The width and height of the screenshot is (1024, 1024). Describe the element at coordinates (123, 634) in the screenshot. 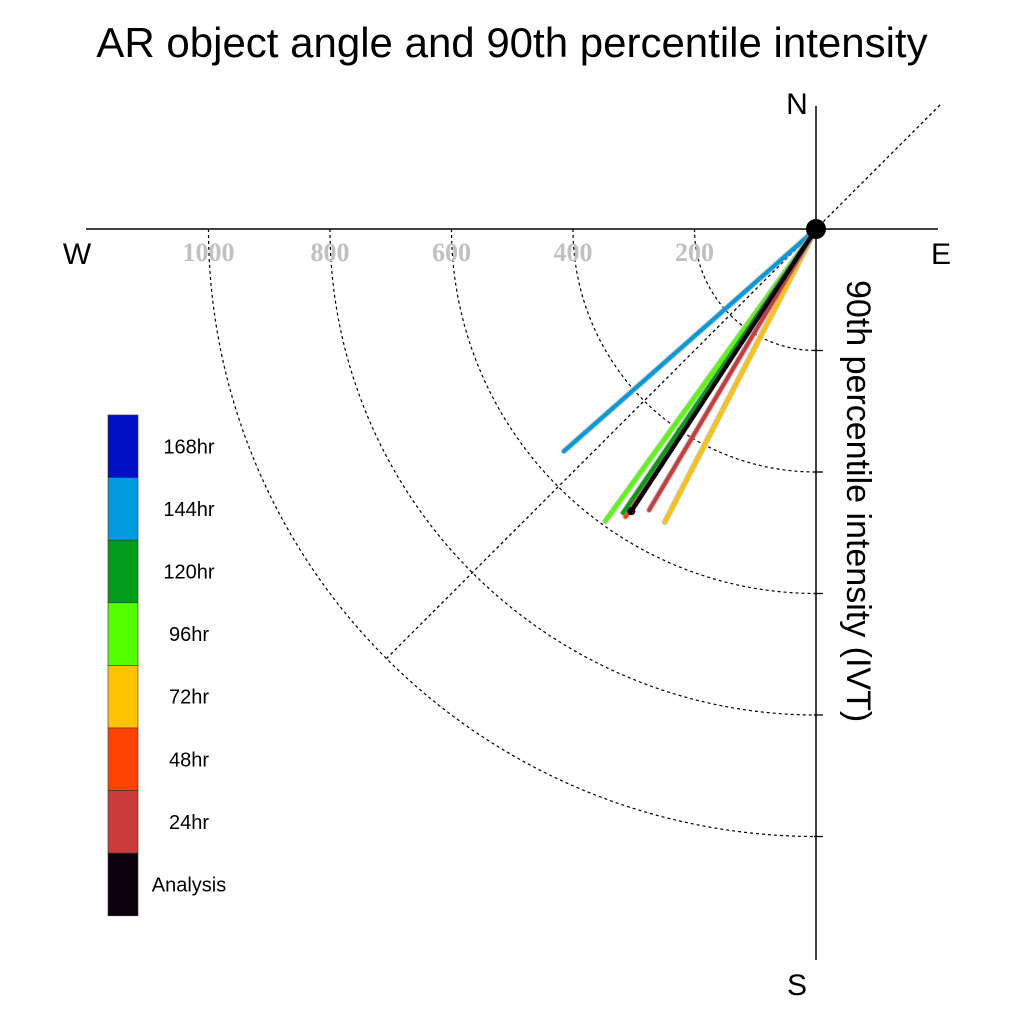

I see `legend-swatch-96hr` at that location.